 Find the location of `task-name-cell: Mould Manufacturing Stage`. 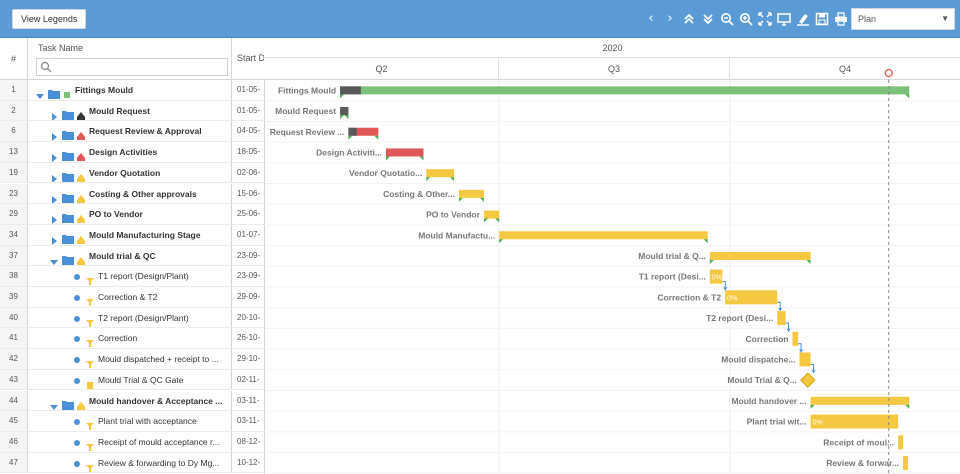

task-name-cell: Mould Manufacturing Stage is located at coordinates (130, 234).